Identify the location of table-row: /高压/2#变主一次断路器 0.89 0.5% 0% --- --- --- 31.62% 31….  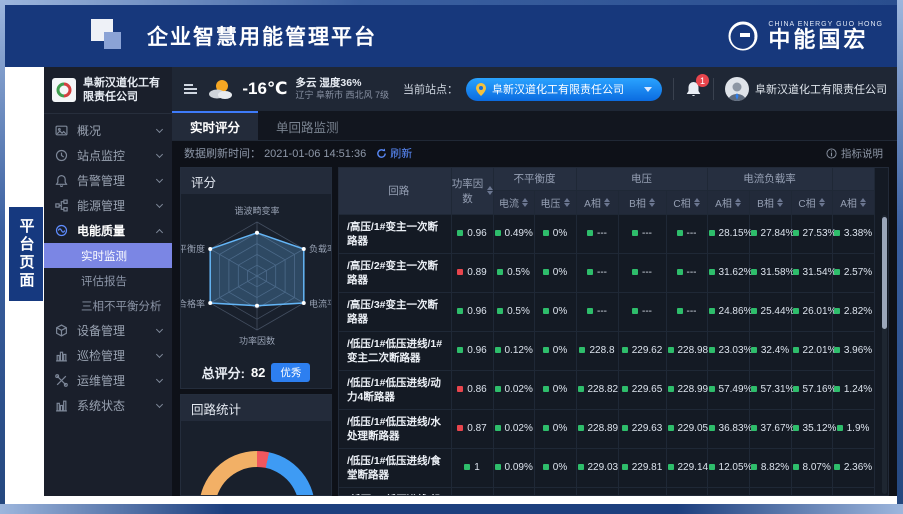
(607, 272).